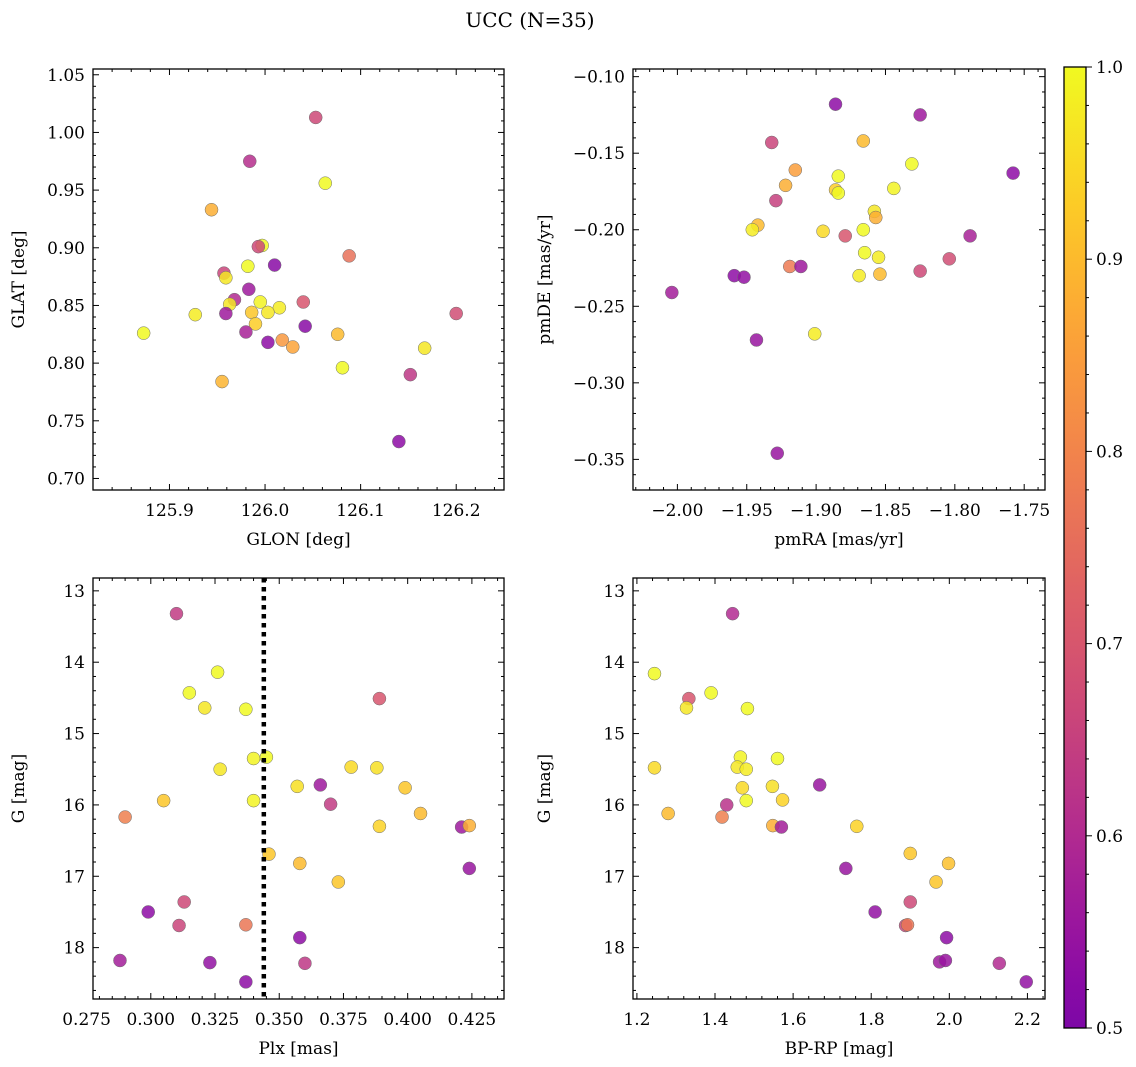 Image resolution: width=1136 pixels, height=1067 pixels. I want to click on x-tick-label: 0.425, so click(472, 1020).